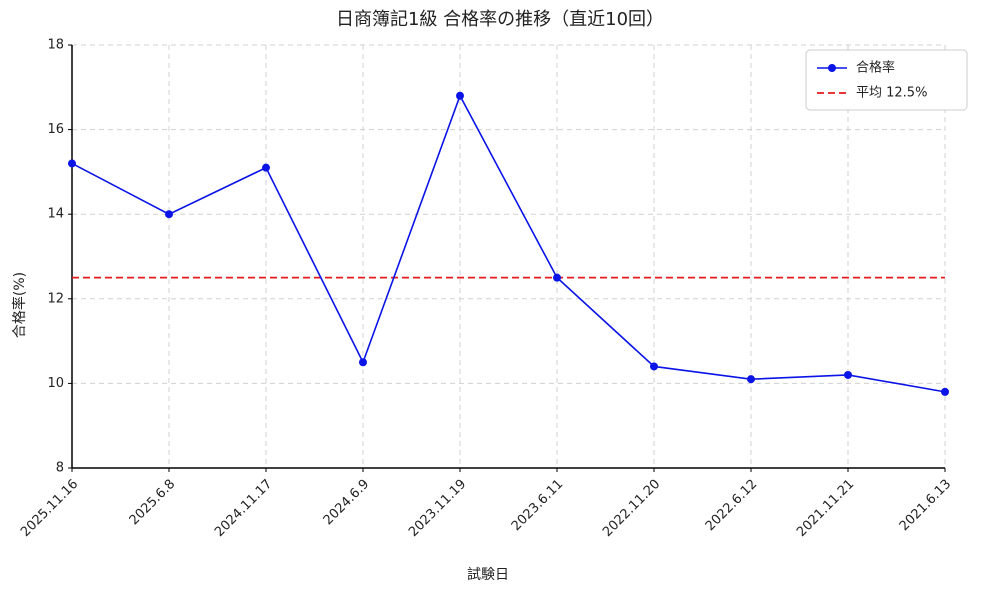  Describe the element at coordinates (875, 68) in the screenshot. I see `legend-label: 合格率` at that location.